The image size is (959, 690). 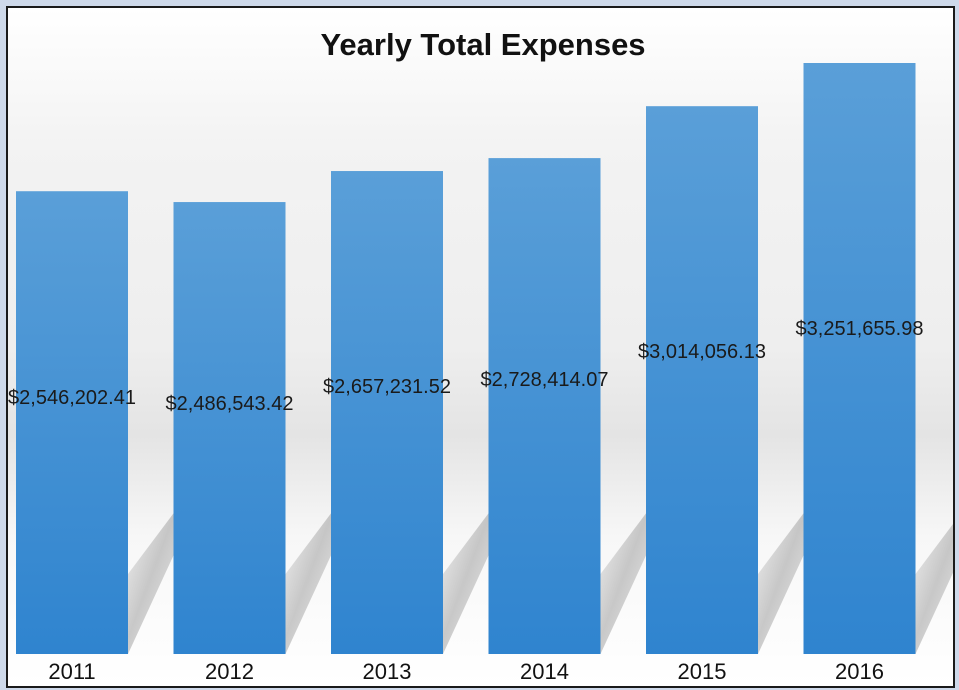 What do you see at coordinates (544, 406) in the screenshot?
I see `bar-2014` at bounding box center [544, 406].